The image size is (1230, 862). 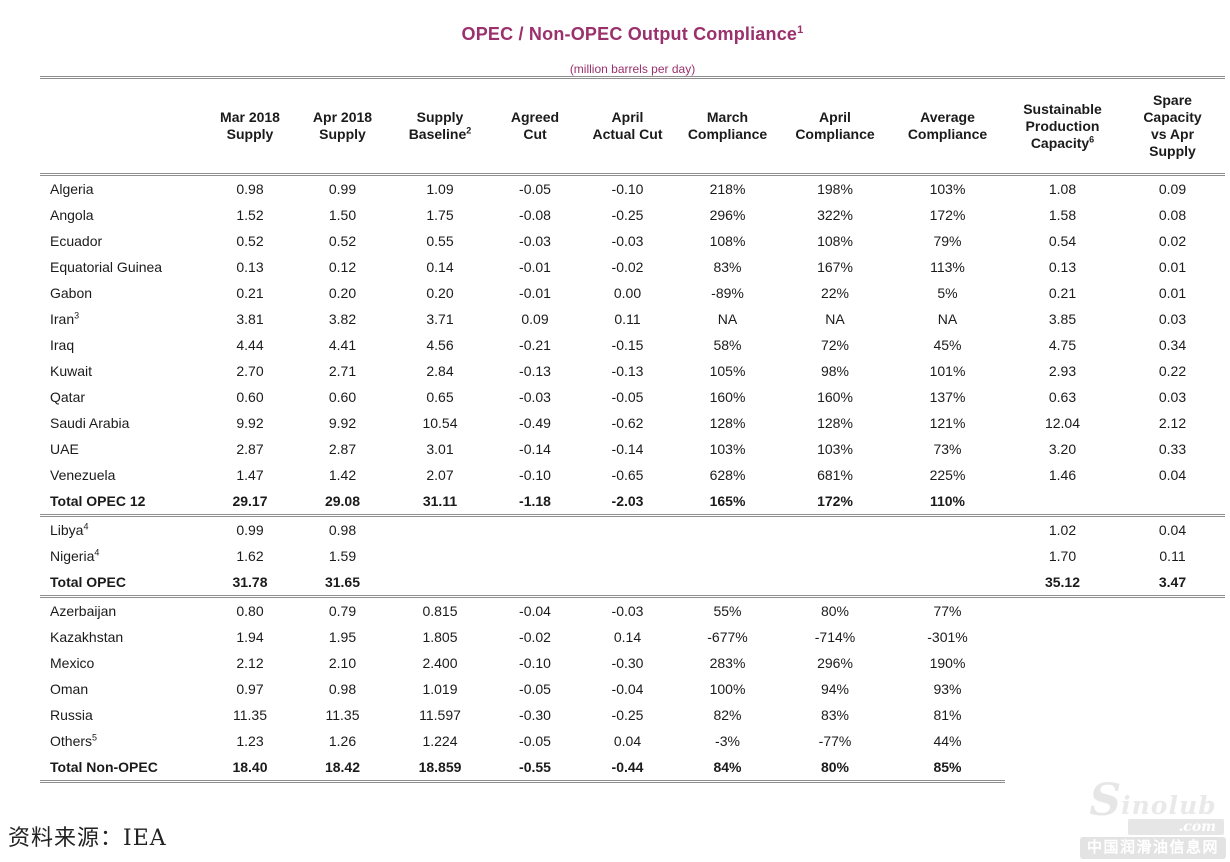 What do you see at coordinates (88, 582) in the screenshot?
I see `row-label: Total OPEC` at bounding box center [88, 582].